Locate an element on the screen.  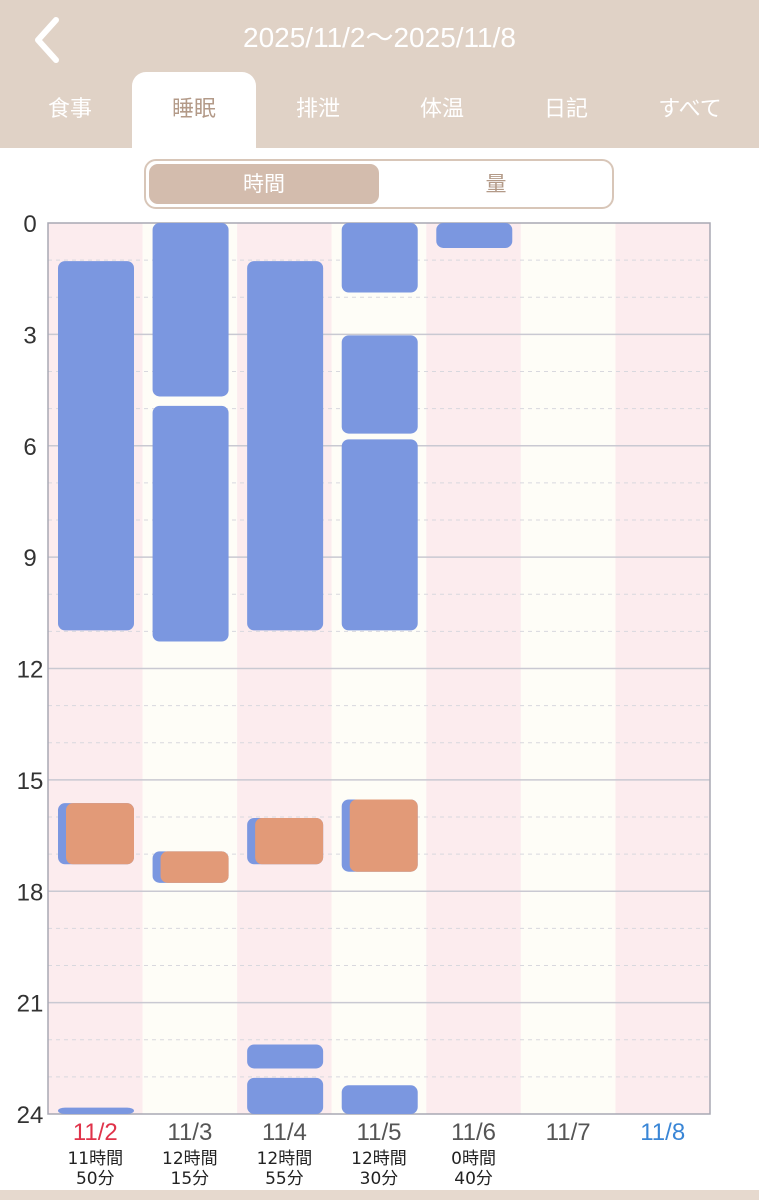
y-tick-label: 6 is located at coordinates (29, 447).